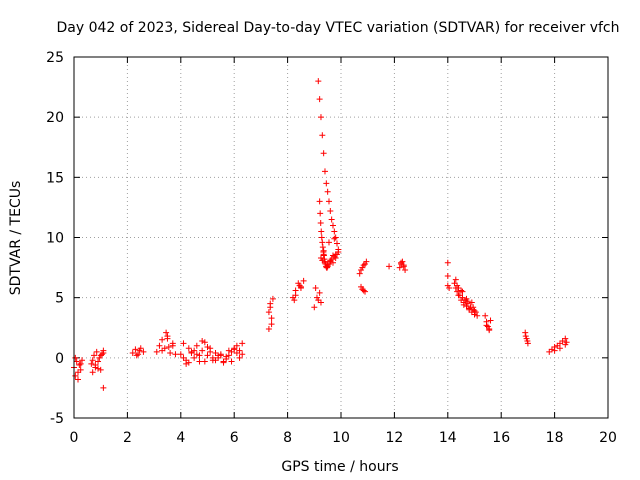  I want to click on x-tick-label: 8, so click(287, 438).